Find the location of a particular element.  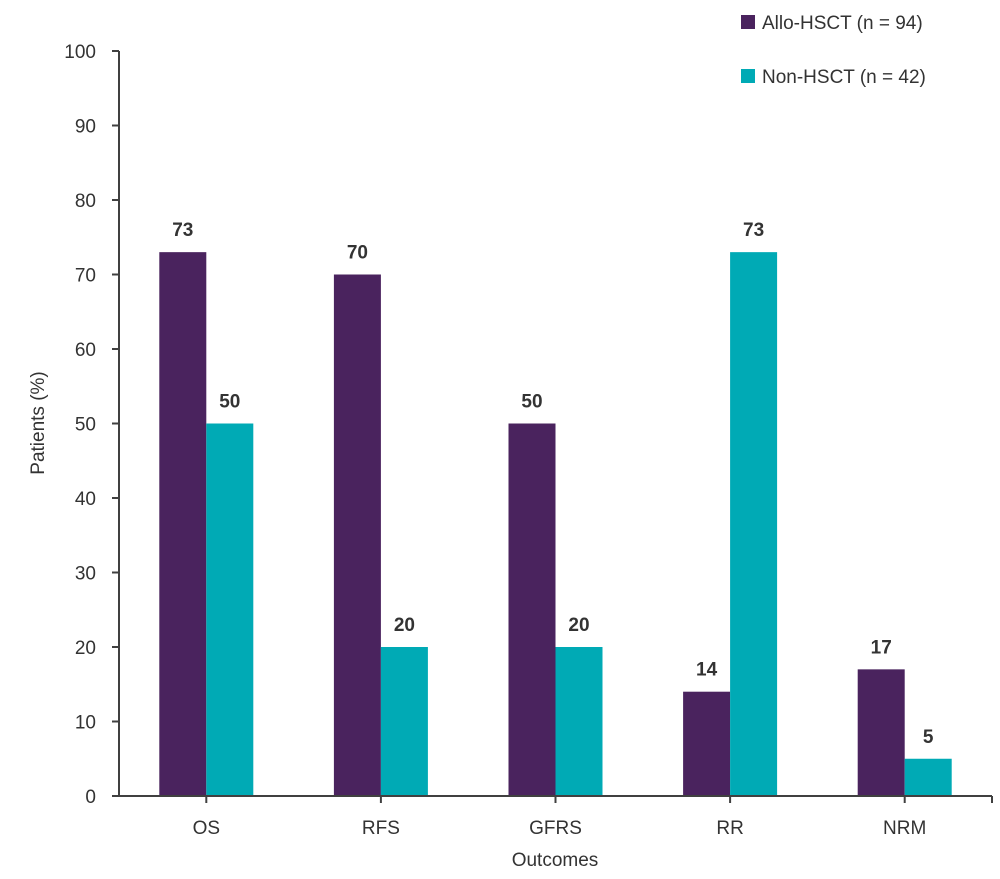

legend-swatch-allo-hsct is located at coordinates (748, 22).